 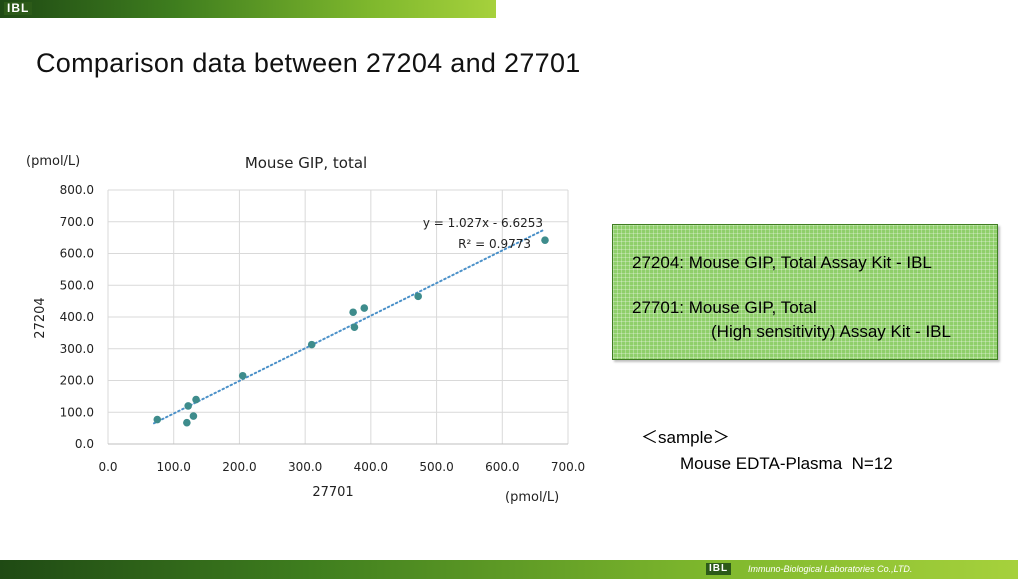 I want to click on slide-title: Comparison data between 27204 and 27701, so click(x=308, y=63).